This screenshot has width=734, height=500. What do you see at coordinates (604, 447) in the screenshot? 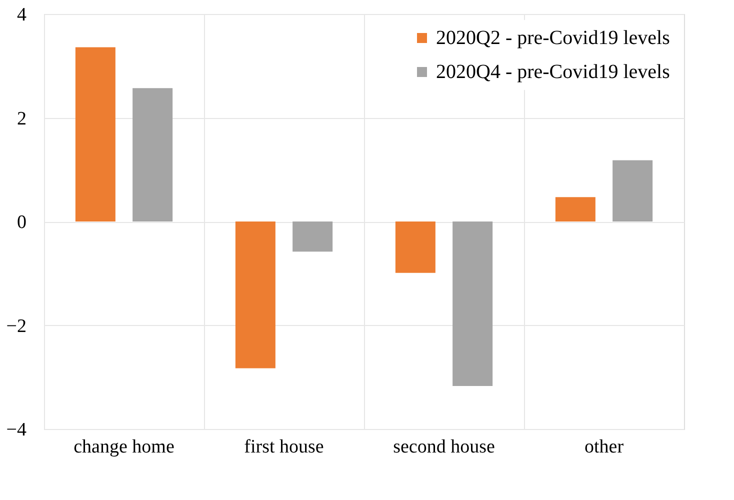
I see `x-tick-label: other` at bounding box center [604, 447].